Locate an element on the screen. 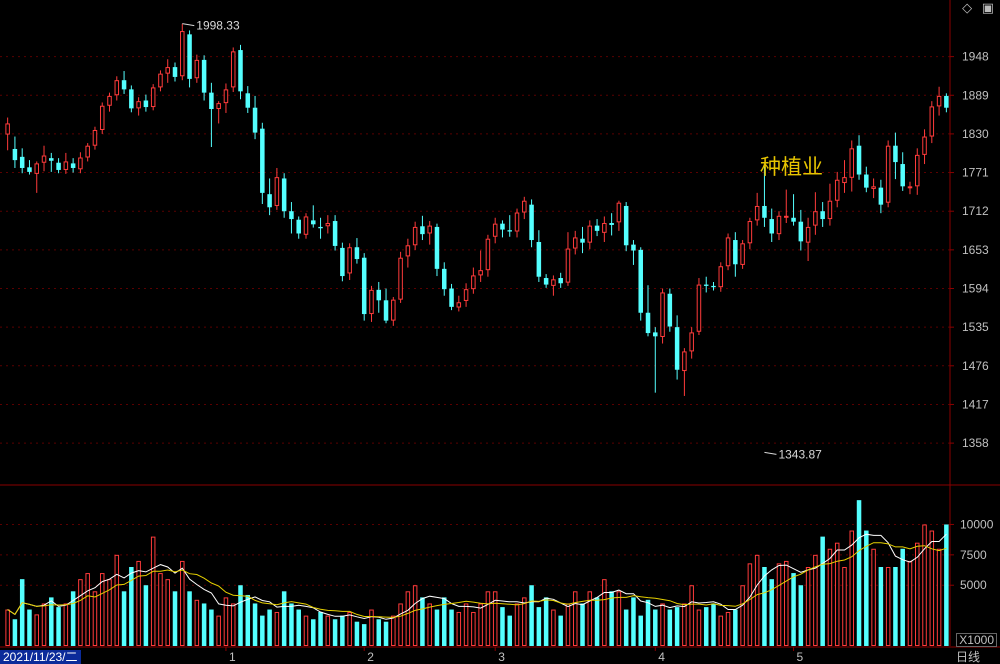  diamond-icon: ◇ is located at coordinates (967, 7).